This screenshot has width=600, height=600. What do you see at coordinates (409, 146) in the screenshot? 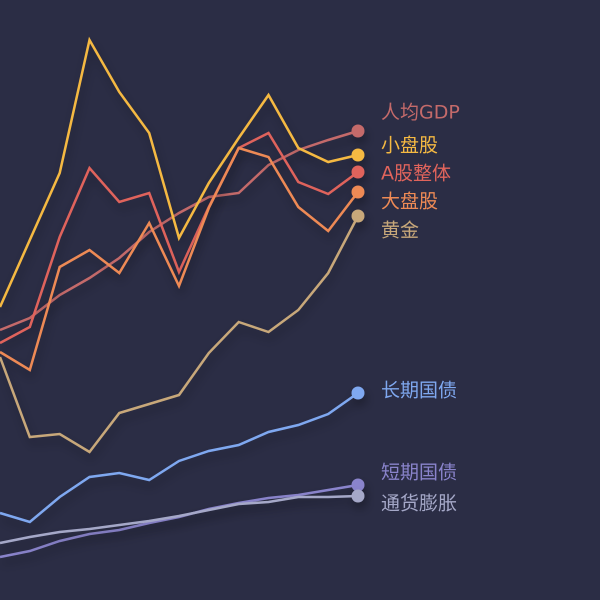
I see `series-label: 小盘股` at bounding box center [409, 146].